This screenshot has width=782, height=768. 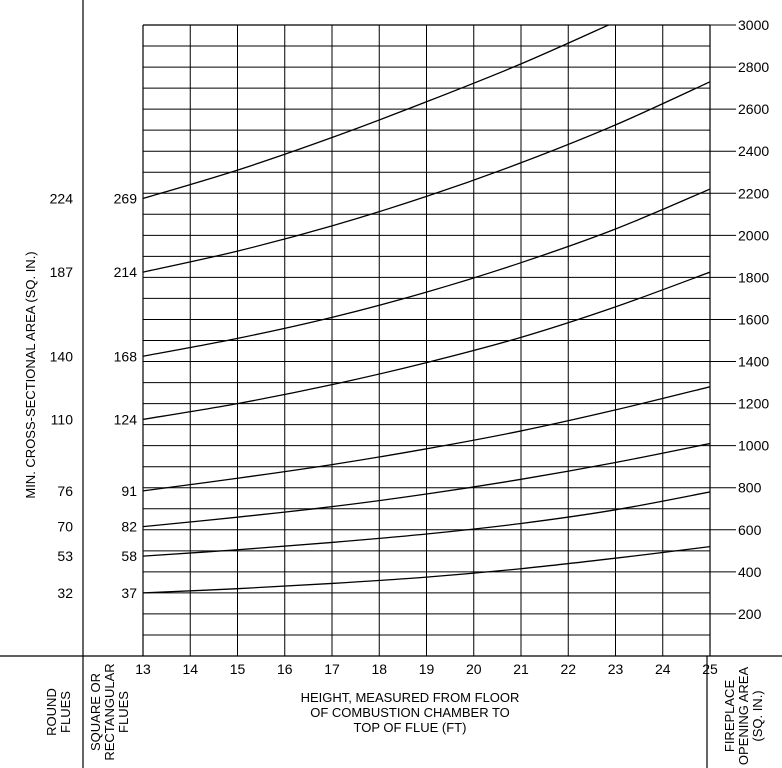 I want to click on x-tick-label-0: 13, so click(x=143, y=669).